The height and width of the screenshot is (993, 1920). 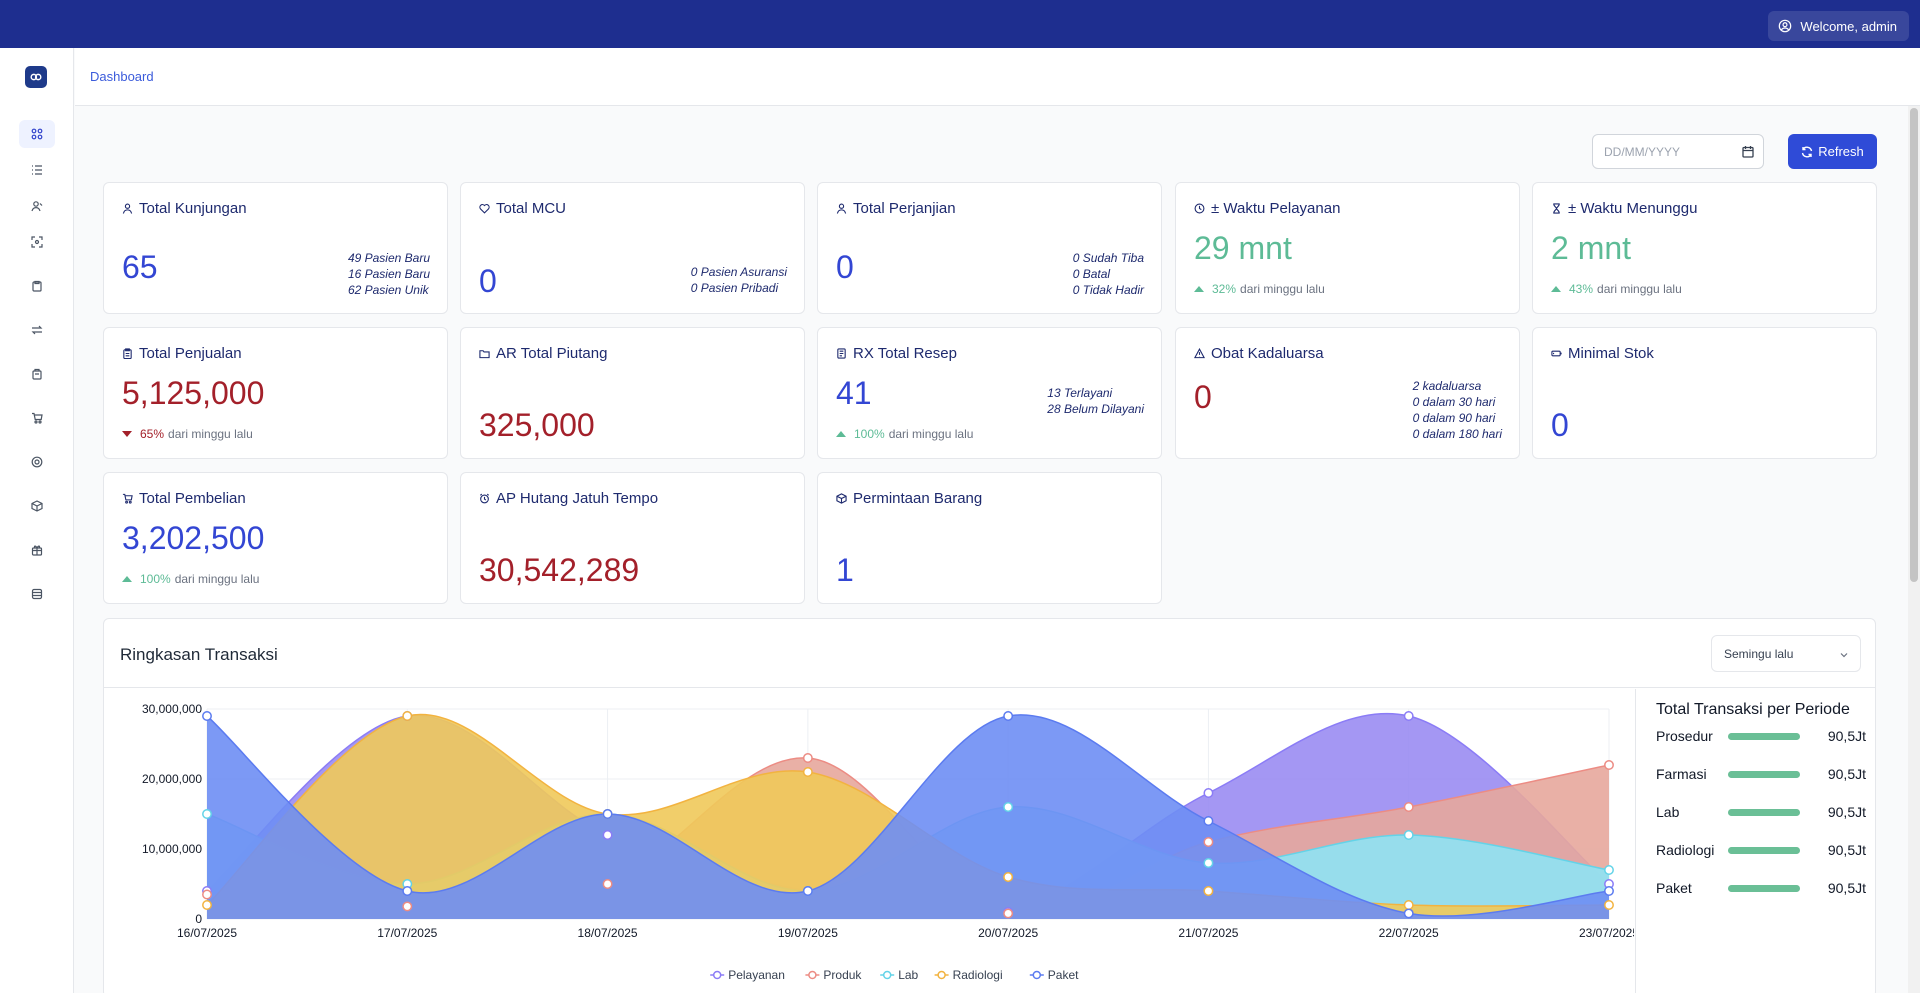 What do you see at coordinates (37, 286) in the screenshot?
I see `clipboard-icon` at bounding box center [37, 286].